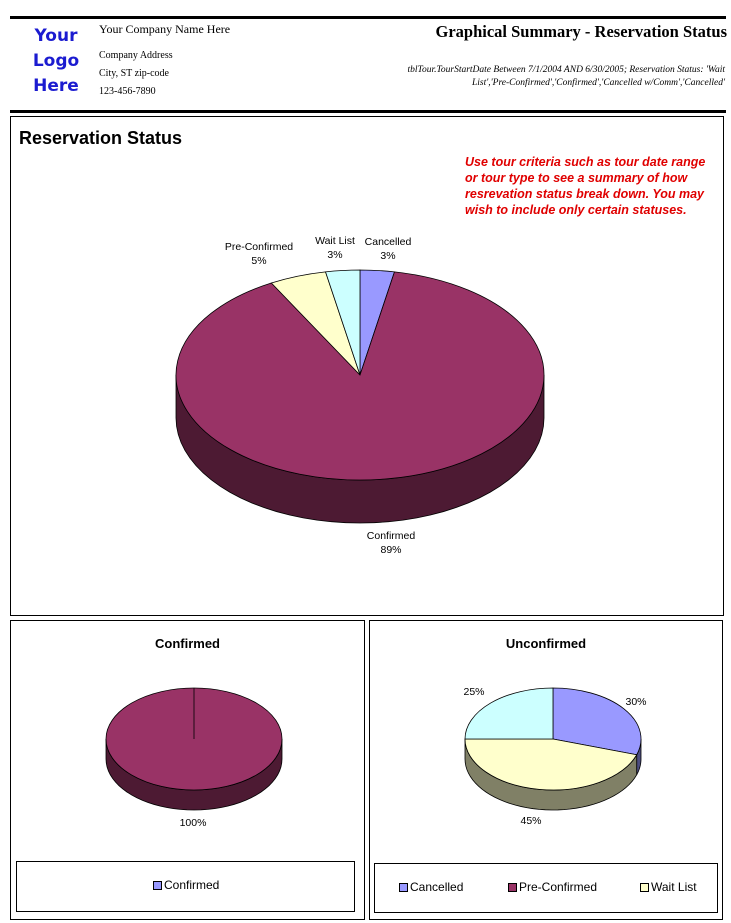 The width and height of the screenshot is (731, 923). What do you see at coordinates (136, 55) in the screenshot?
I see `company-address: Company Address` at bounding box center [136, 55].